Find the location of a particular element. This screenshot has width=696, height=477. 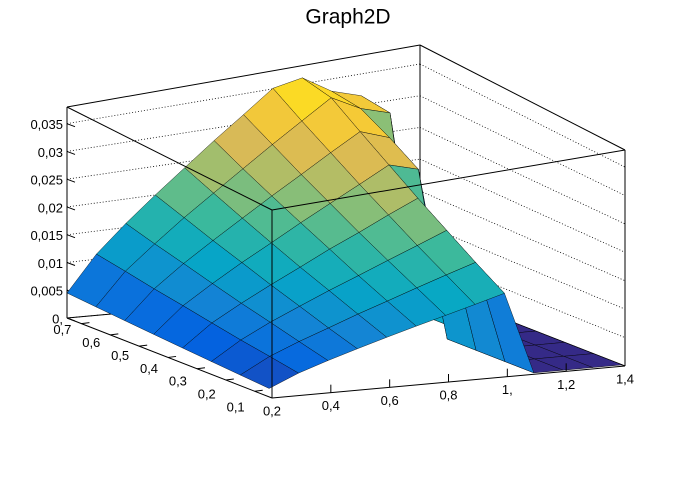

x-tick-label: 0,8 is located at coordinates (448, 394).